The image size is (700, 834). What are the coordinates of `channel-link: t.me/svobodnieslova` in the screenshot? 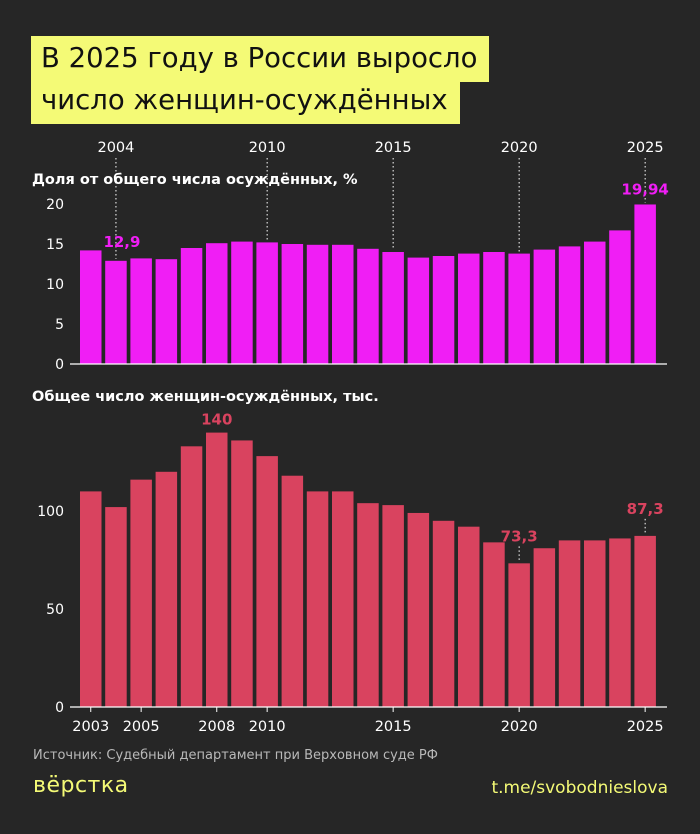 It's located at (579, 788).